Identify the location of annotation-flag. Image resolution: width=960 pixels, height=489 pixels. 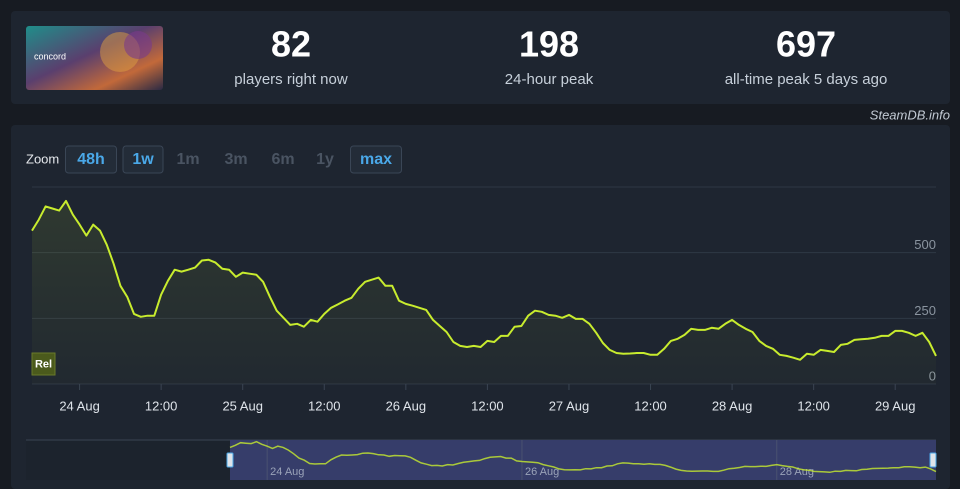
(43, 364).